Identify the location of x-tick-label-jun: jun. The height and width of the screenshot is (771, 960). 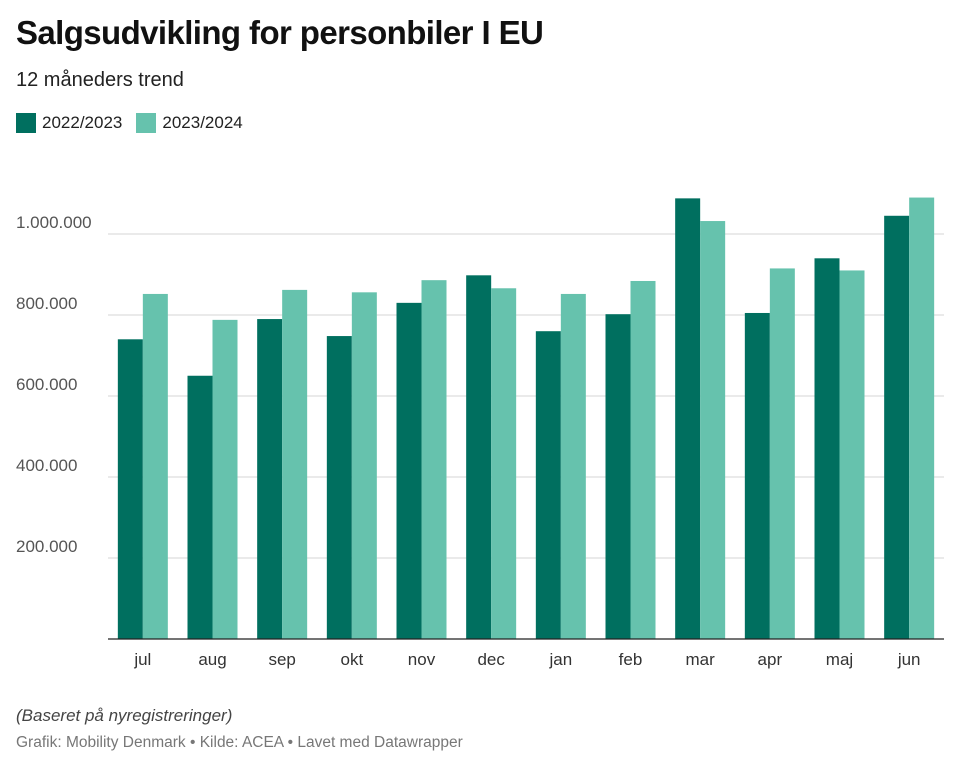
(909, 659).